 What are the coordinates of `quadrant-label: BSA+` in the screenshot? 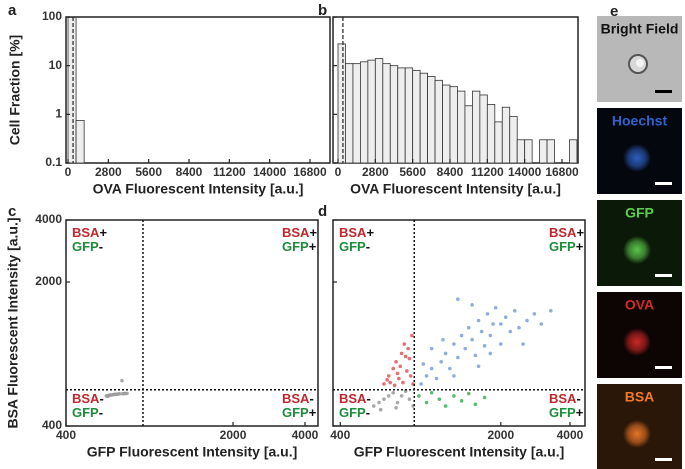 It's located at (566, 232).